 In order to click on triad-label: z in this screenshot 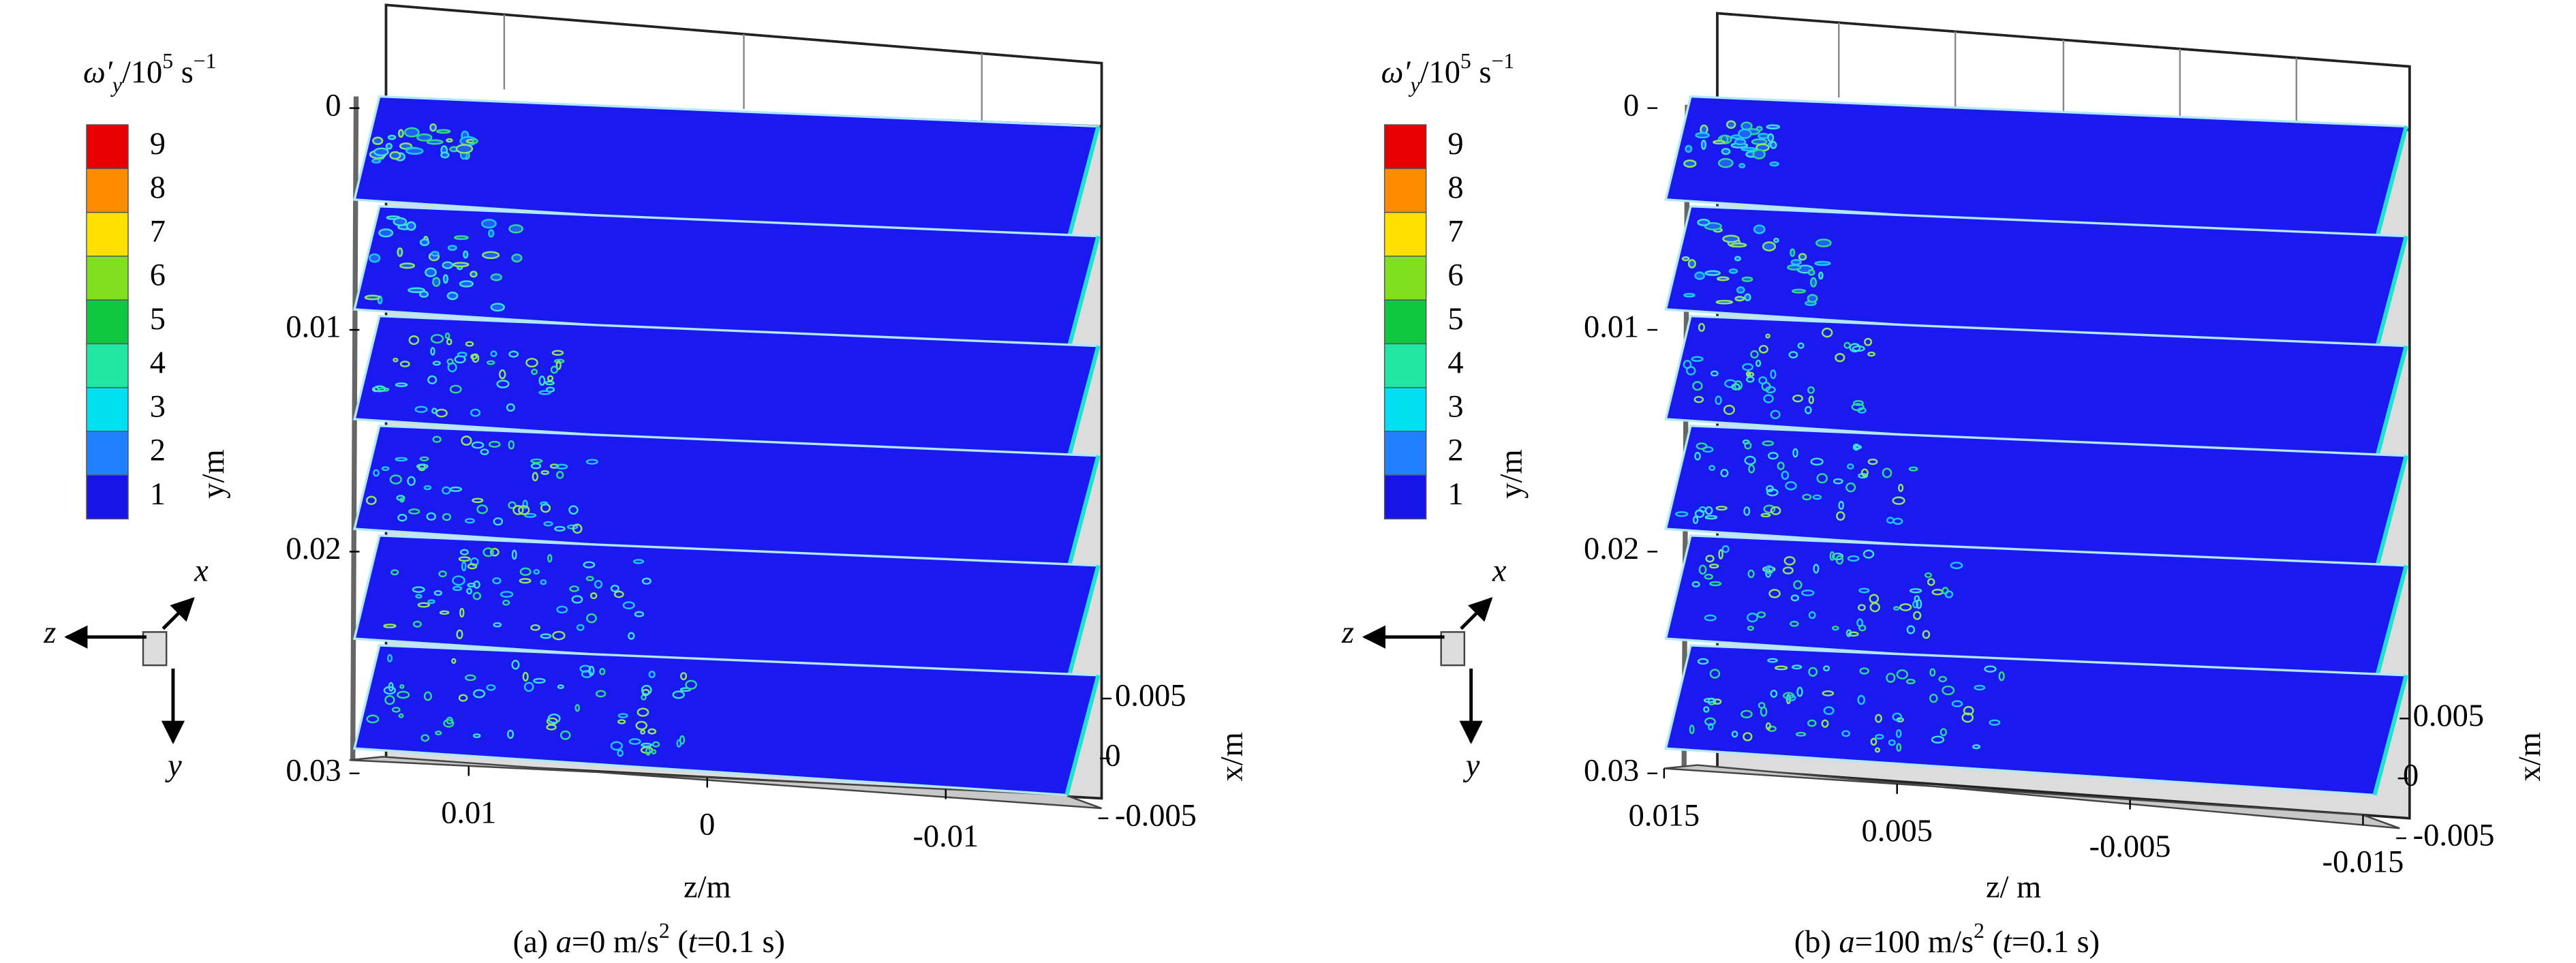, I will do `click(1347, 632)`.